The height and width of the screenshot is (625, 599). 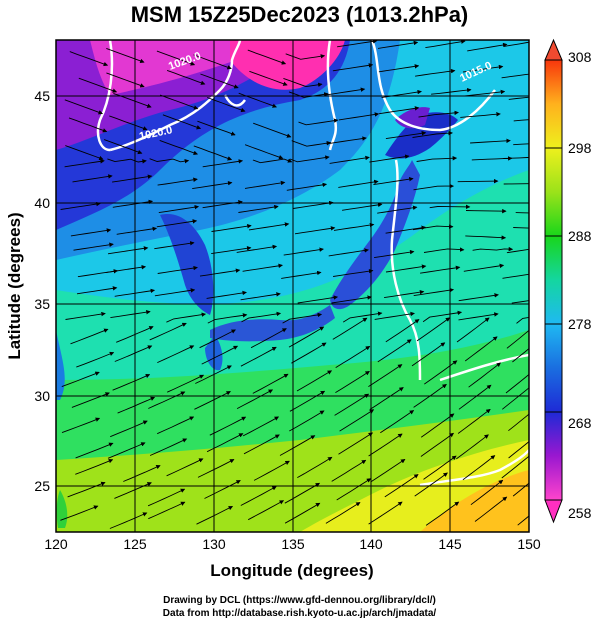 What do you see at coordinates (14, 285) in the screenshot?
I see `y-axis-title: Latitude (degrees)` at bounding box center [14, 285].